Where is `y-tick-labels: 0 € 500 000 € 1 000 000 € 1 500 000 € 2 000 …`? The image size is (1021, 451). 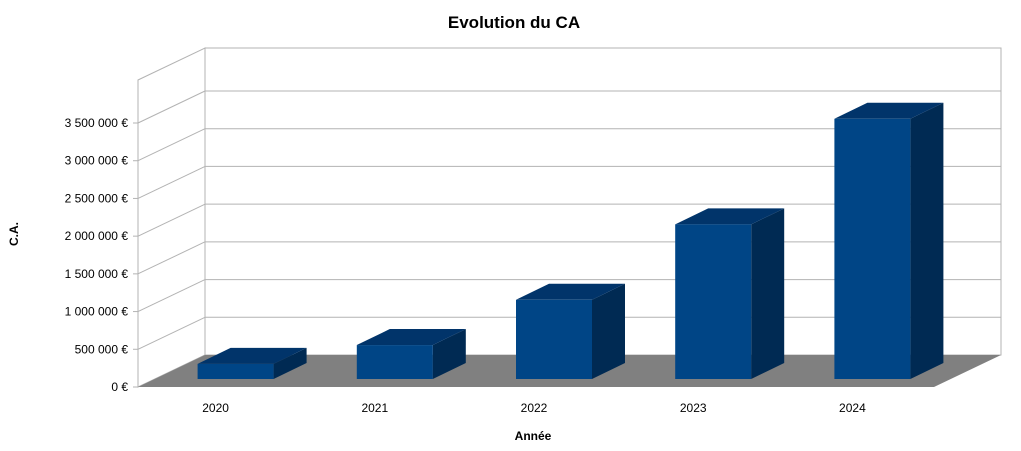 y-tick-labels: 0 € 500 000 € 1 000 000 € 1 500 000 € 2 000 … is located at coordinates (97, 255).